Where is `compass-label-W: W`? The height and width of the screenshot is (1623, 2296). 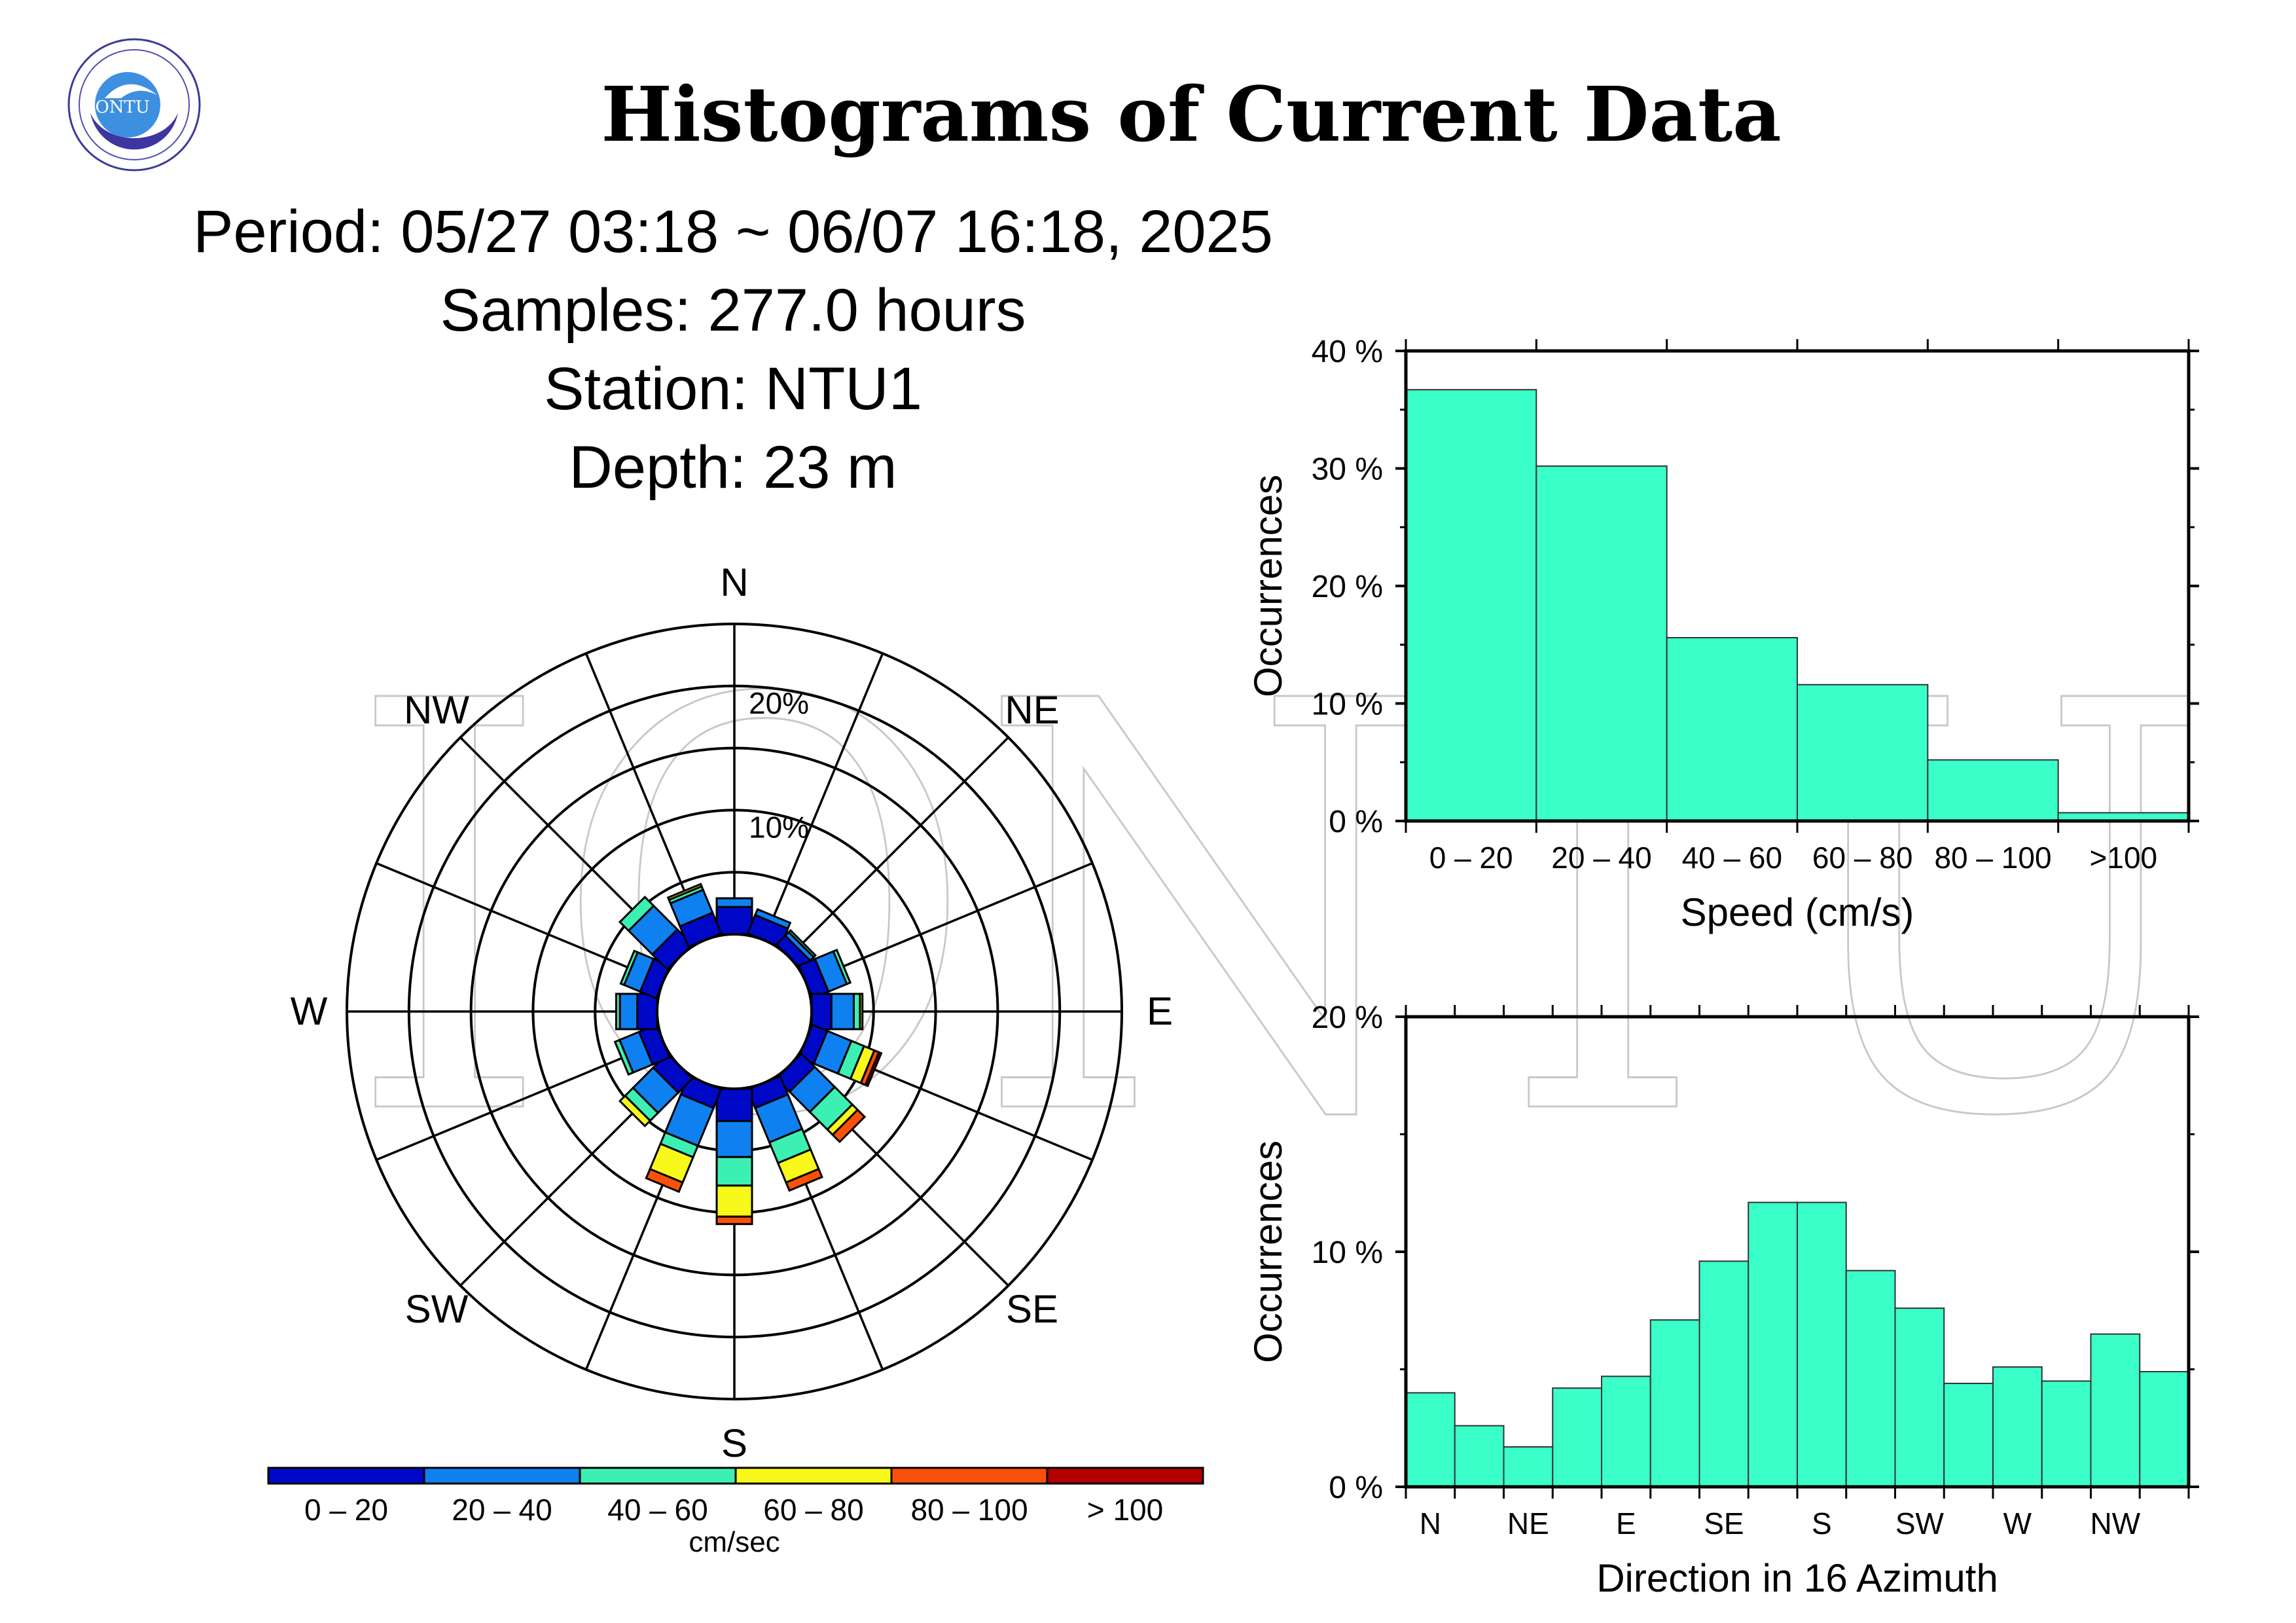 compass-label-W: W is located at coordinates (309, 1011).